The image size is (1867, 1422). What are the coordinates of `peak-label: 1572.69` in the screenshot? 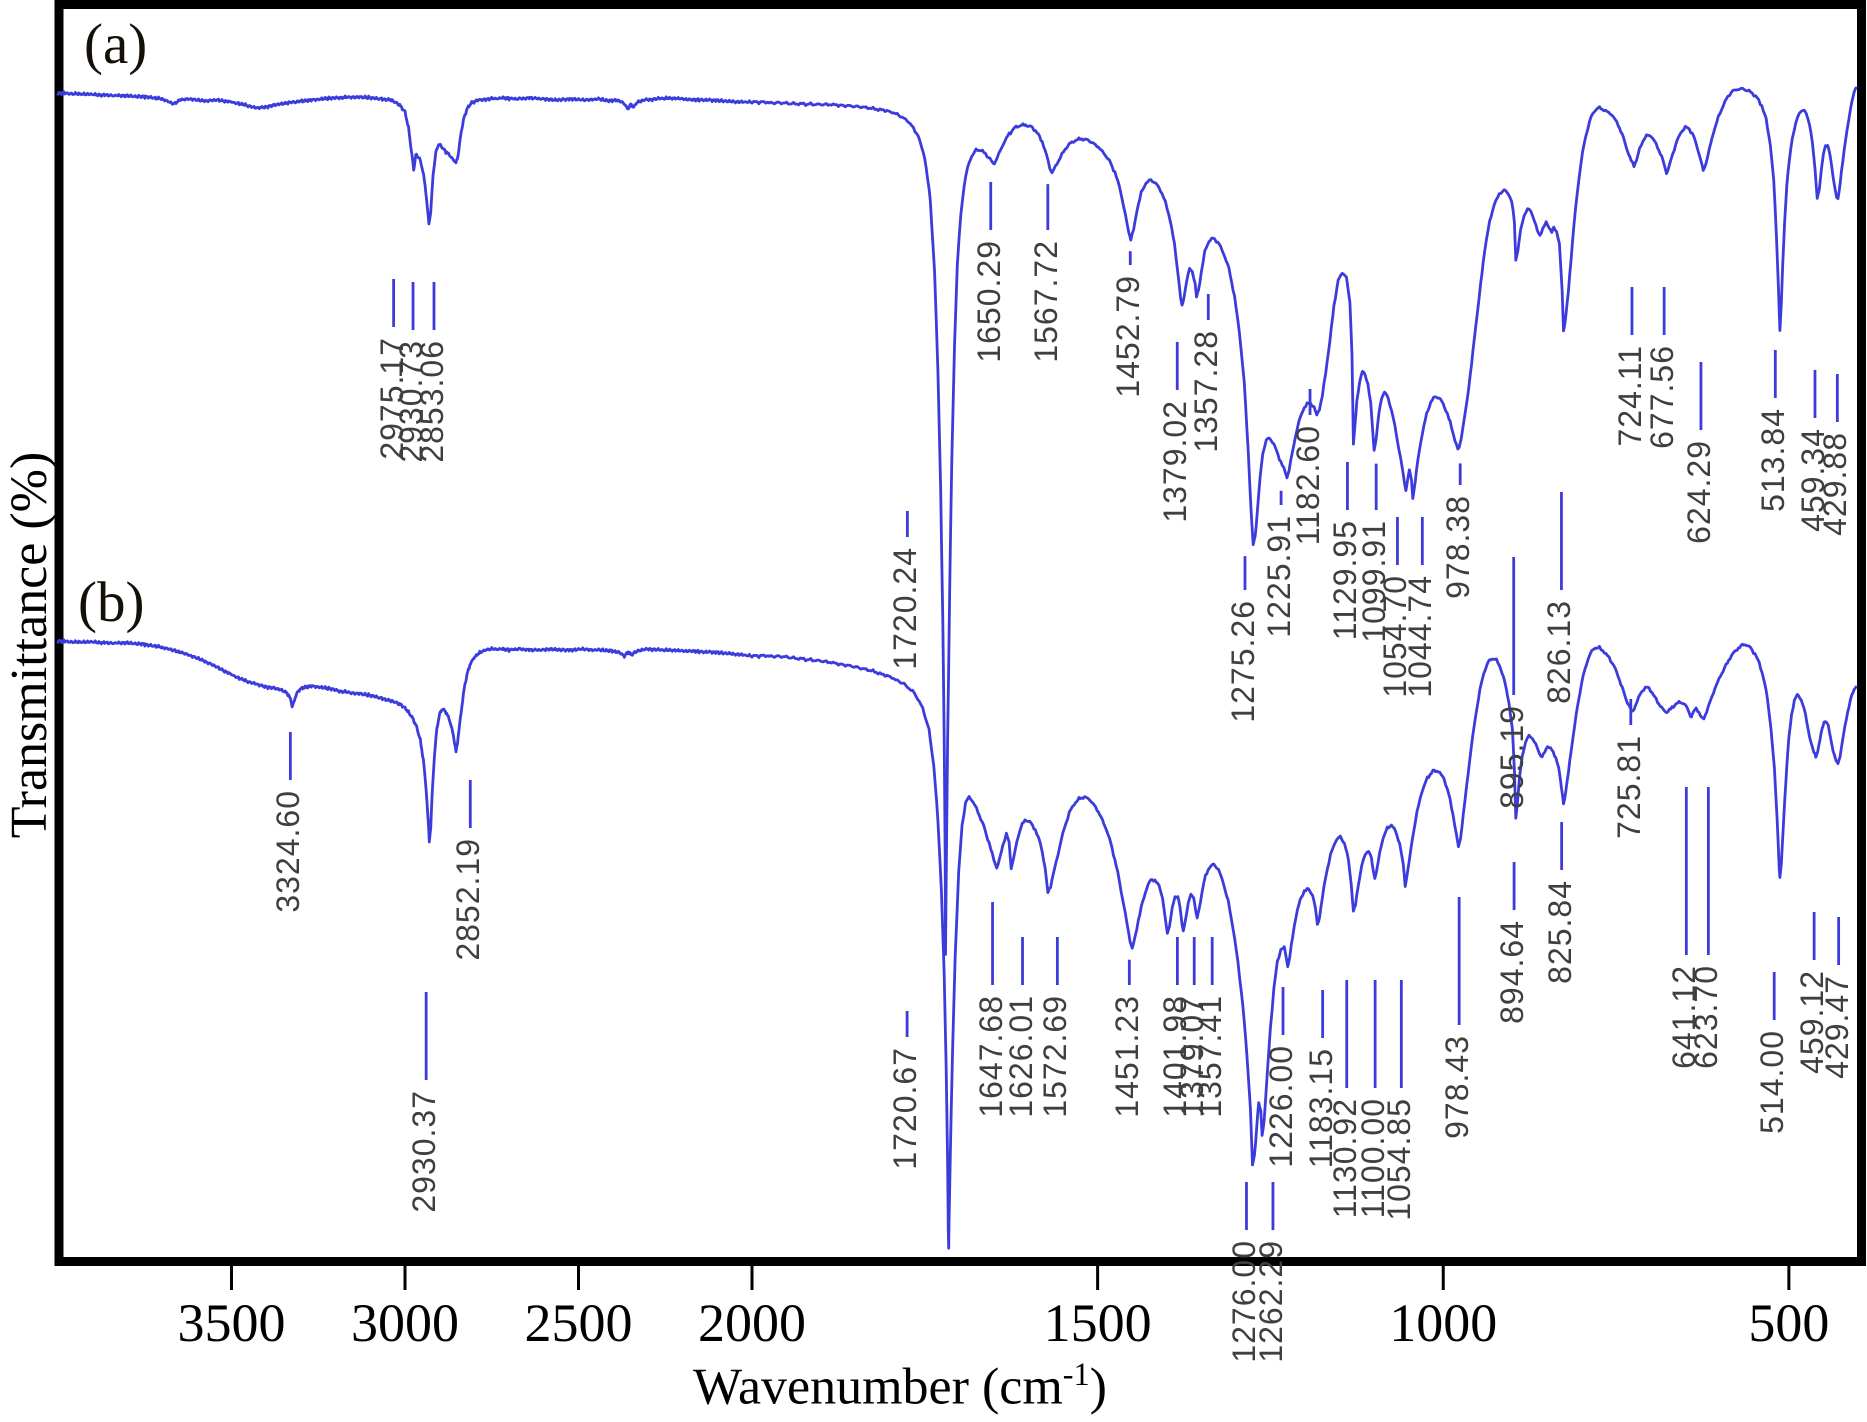 It's located at (1055, 1056).